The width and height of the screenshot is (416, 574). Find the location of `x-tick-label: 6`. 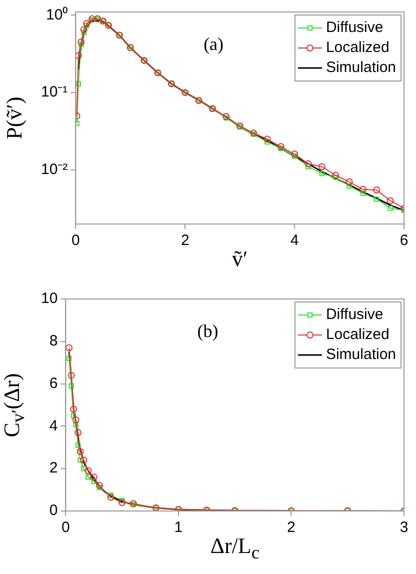

x-tick-label: 6 is located at coordinates (404, 241).